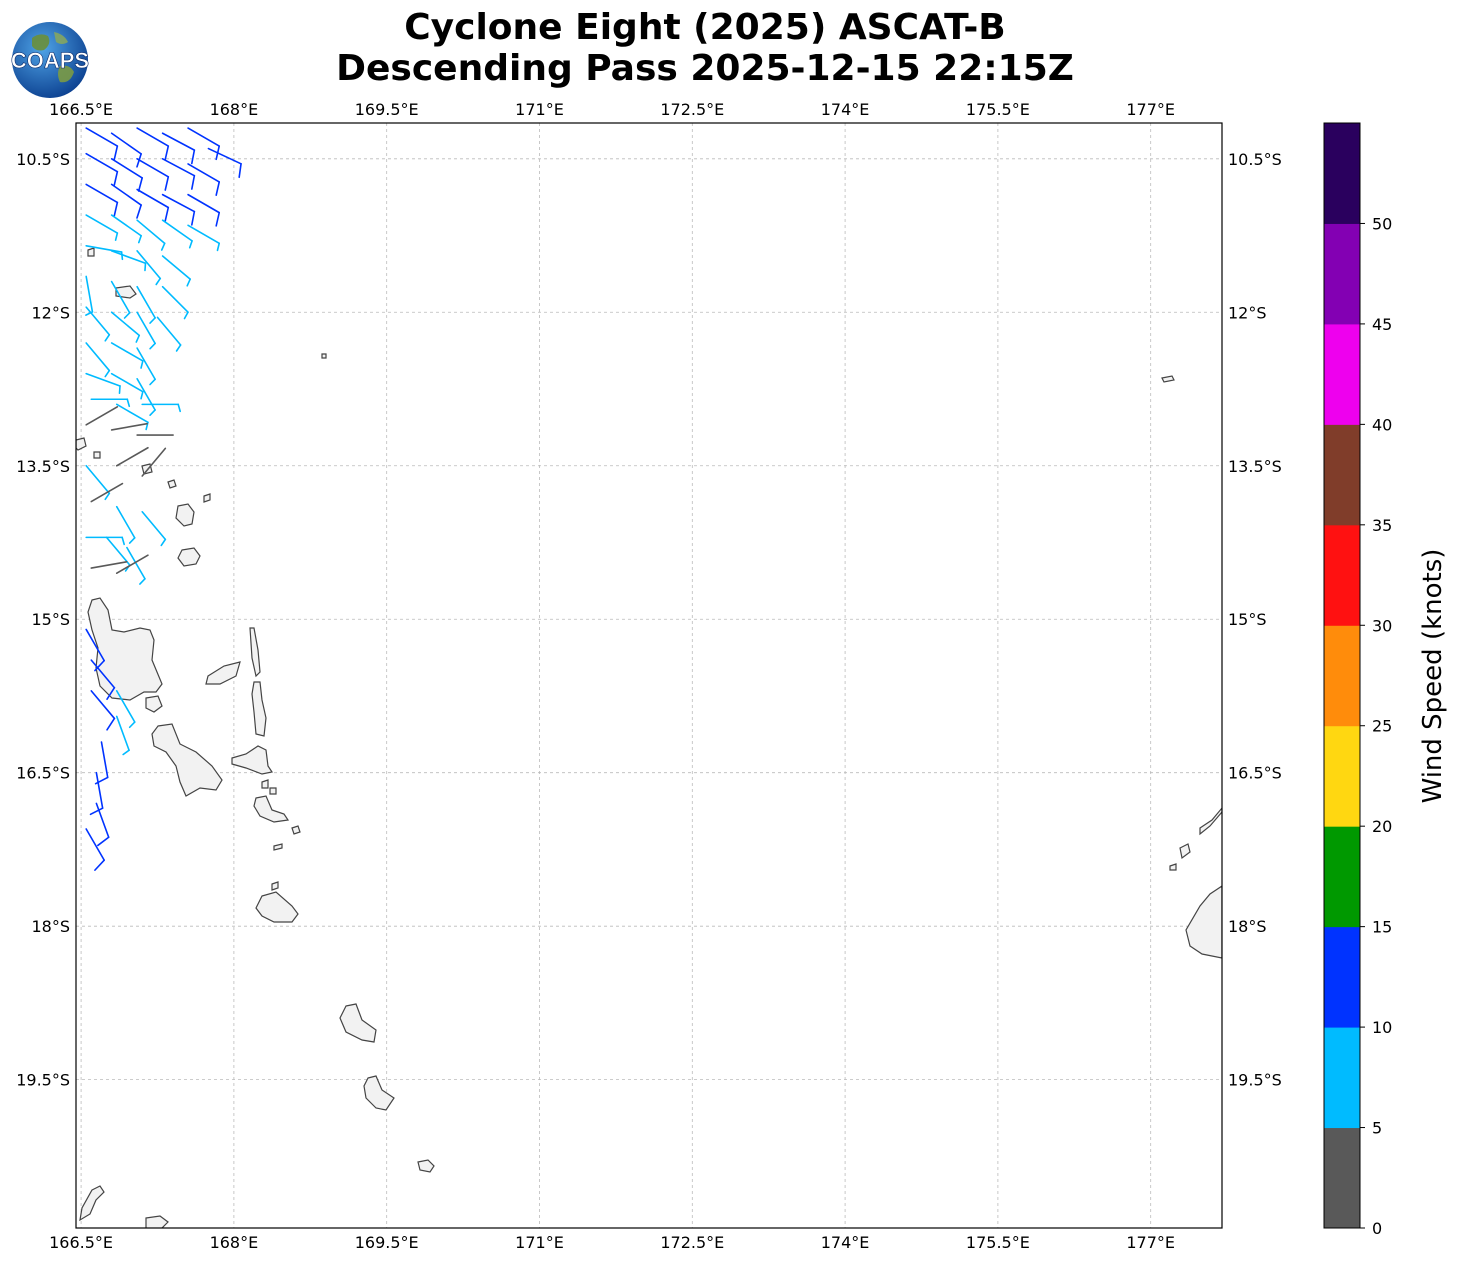 The width and height of the screenshot is (1461, 1264). What do you see at coordinates (234, 109) in the screenshot?
I see `lon-tick-label-top: 168°E` at bounding box center [234, 109].